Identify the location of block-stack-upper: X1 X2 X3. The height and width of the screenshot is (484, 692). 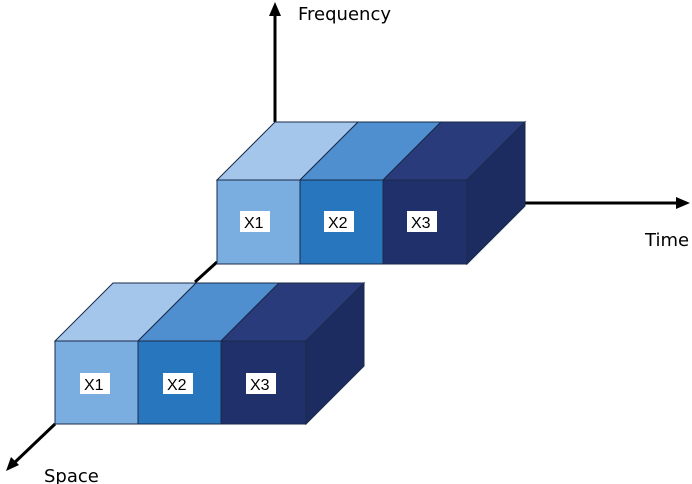
(371, 193).